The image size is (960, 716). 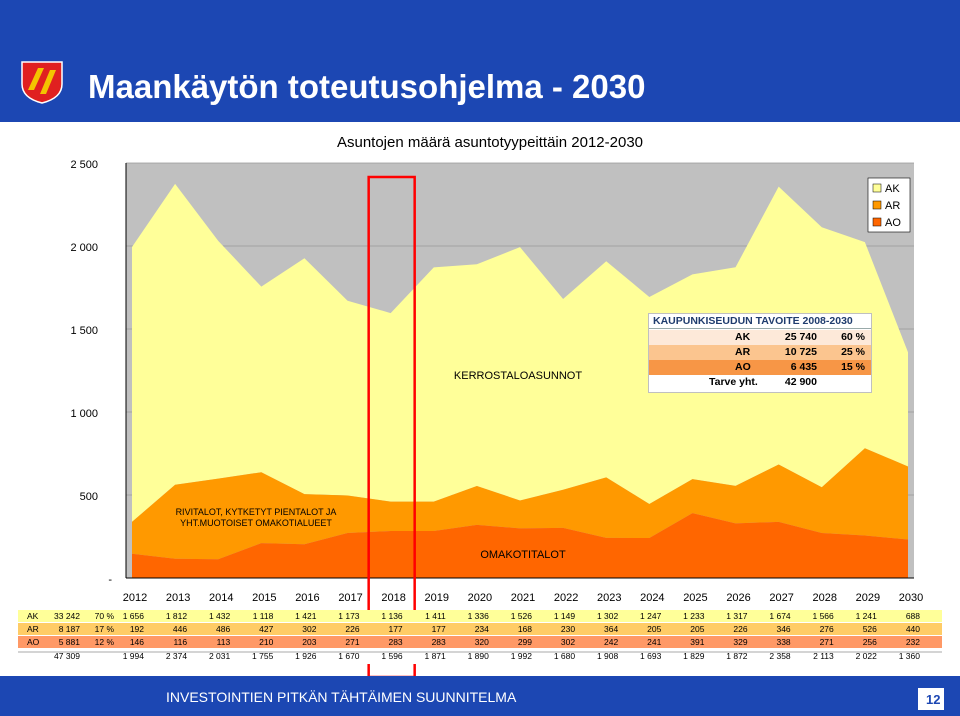 I want to click on table-cell: 2 022, so click(x=867, y=656).